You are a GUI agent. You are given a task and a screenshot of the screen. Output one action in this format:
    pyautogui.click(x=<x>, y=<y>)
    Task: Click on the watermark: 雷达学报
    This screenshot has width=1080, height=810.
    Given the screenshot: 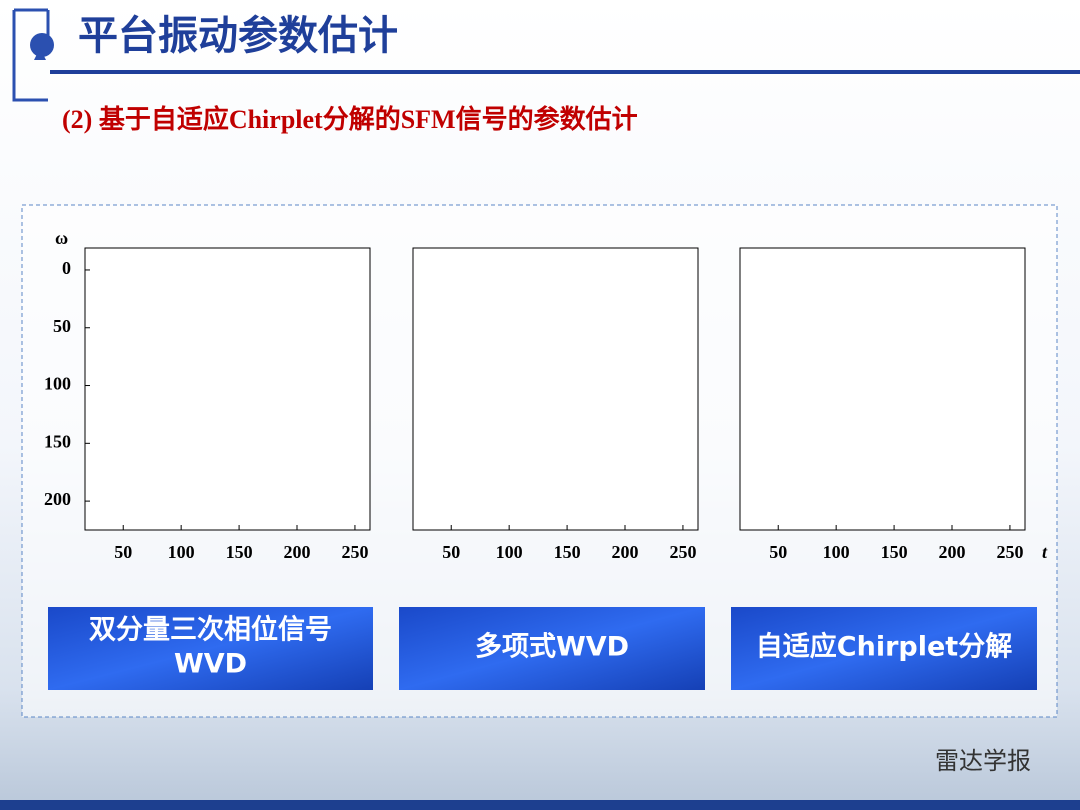 What is the action you would take?
    pyautogui.click(x=983, y=761)
    